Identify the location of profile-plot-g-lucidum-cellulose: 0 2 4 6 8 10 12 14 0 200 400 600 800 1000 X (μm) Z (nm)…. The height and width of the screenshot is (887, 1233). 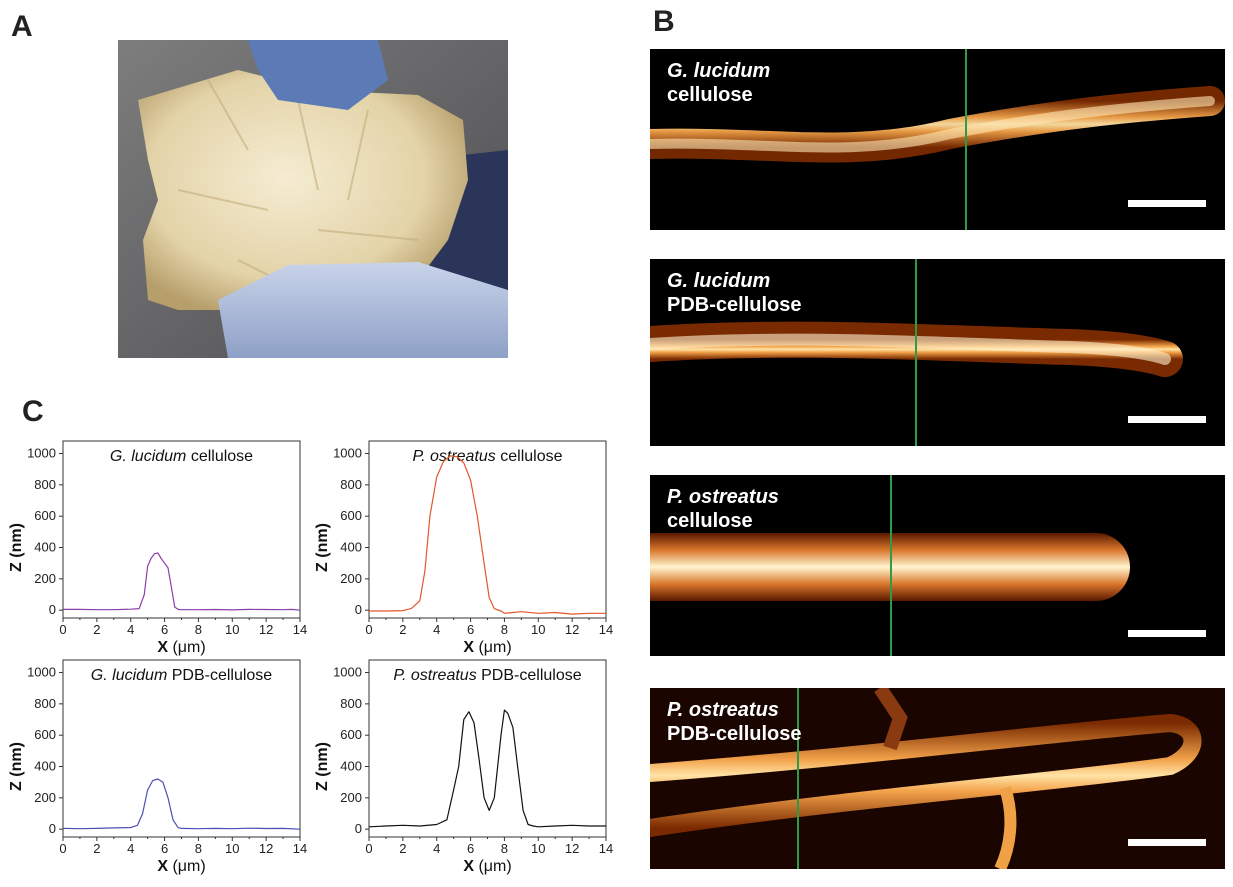
(157, 554).